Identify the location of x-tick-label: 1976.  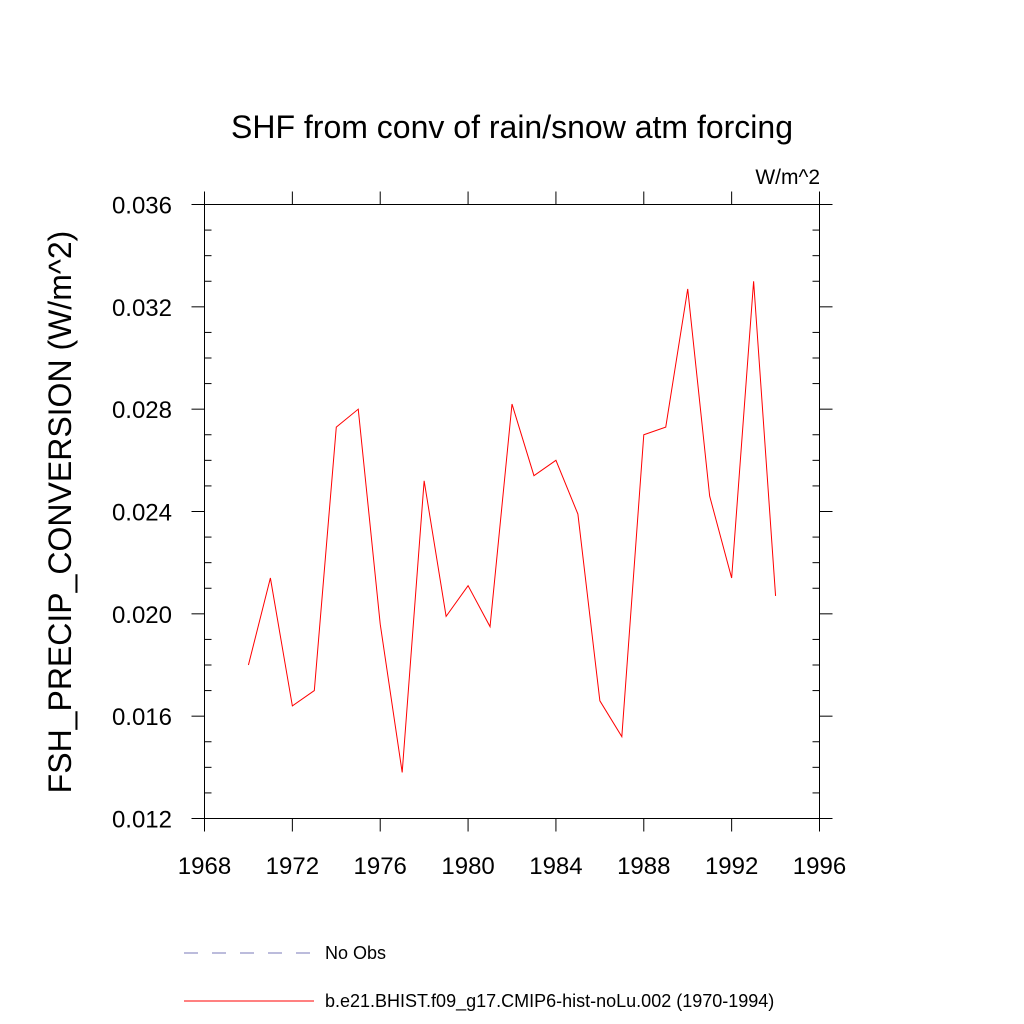
(380, 866).